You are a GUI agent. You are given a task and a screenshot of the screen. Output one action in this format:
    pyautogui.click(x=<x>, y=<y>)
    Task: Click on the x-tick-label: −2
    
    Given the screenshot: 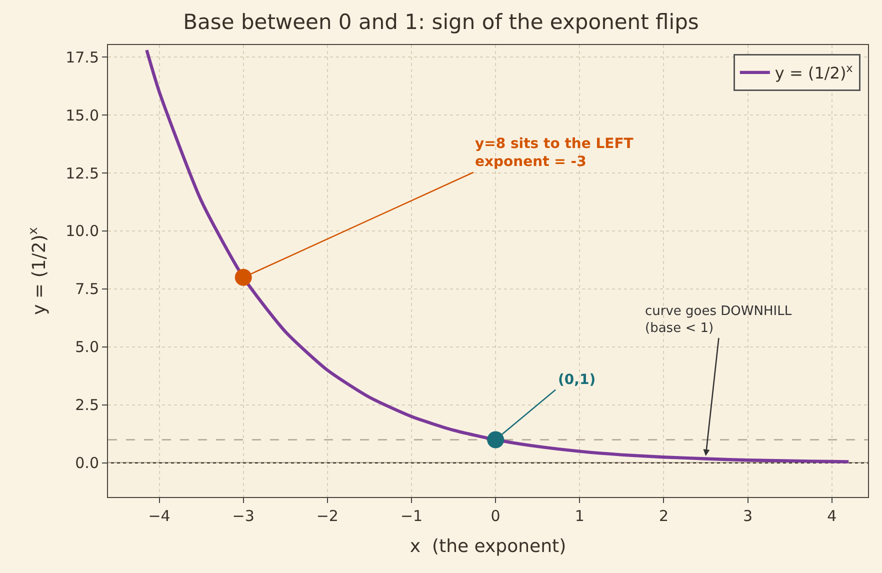 What is the action you would take?
    pyautogui.click(x=327, y=516)
    